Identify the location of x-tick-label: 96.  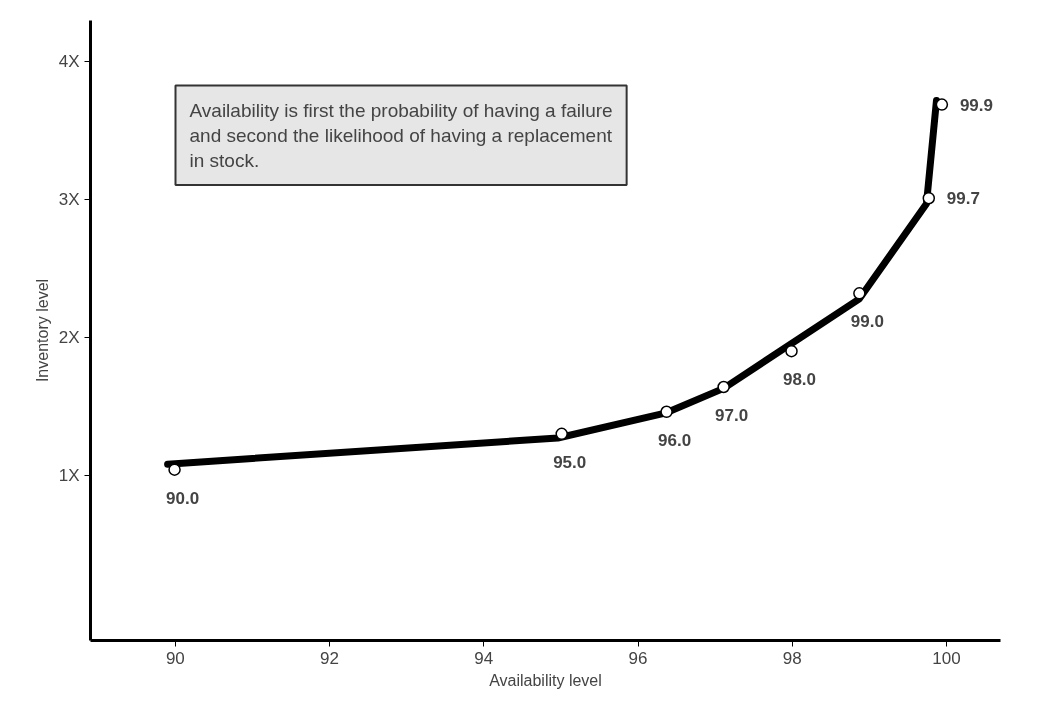
(638, 658).